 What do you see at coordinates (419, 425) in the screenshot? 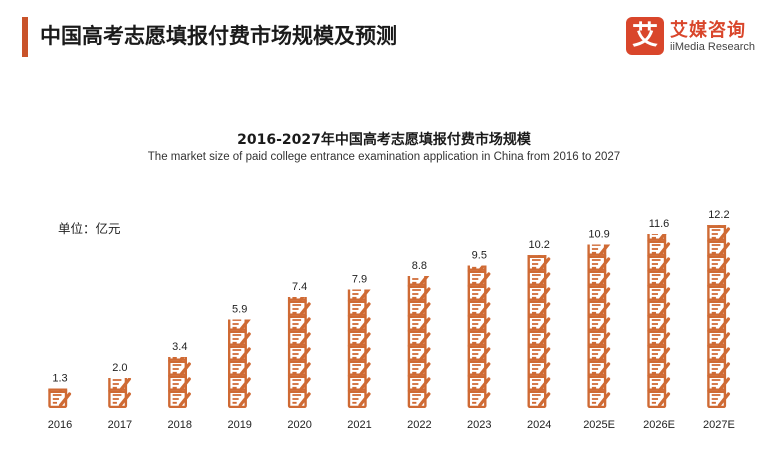
I see `x-tick-label-2022: 2022` at bounding box center [419, 425].